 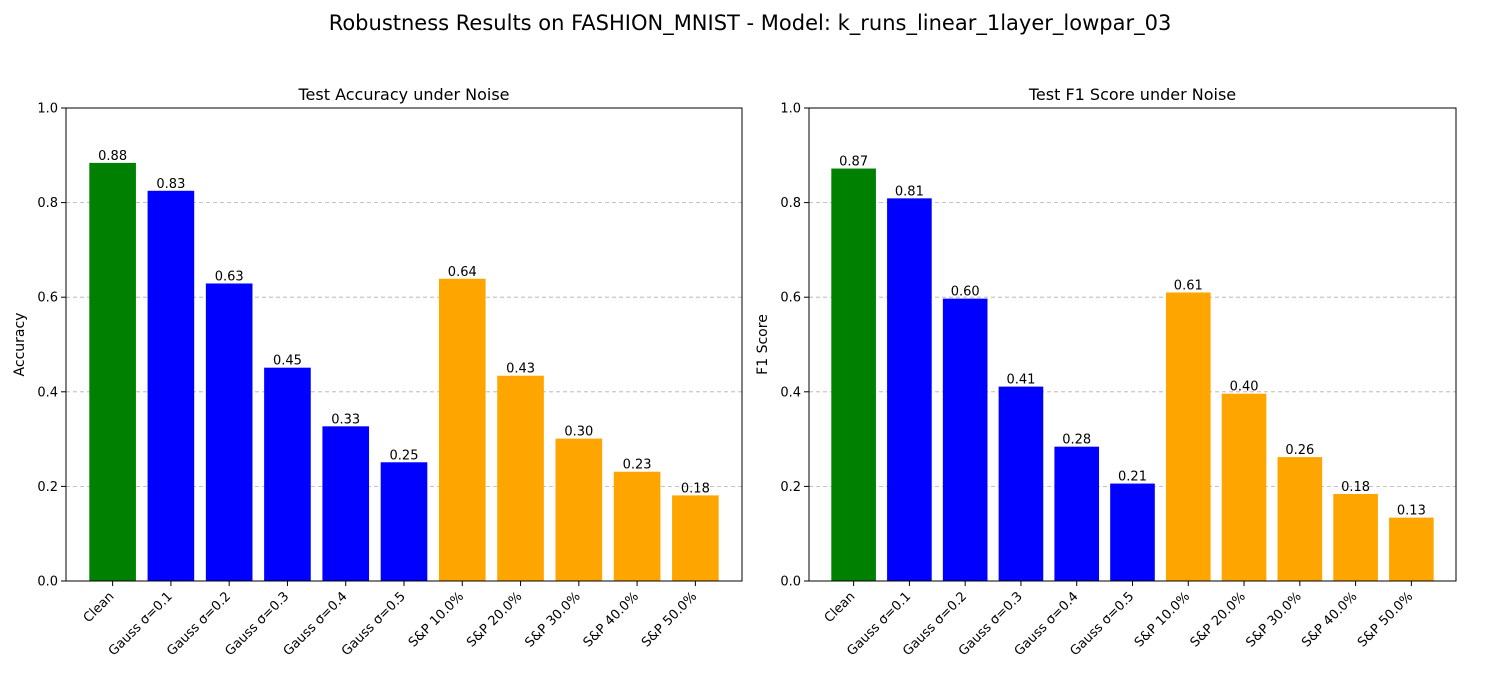 I want to click on bar-value-label: 0.87, so click(x=853, y=162).